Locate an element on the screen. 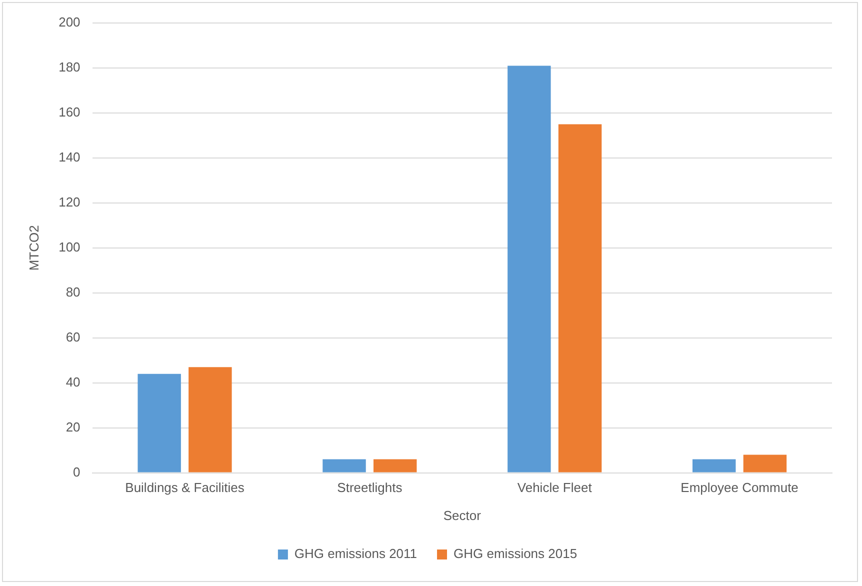 The width and height of the screenshot is (862, 586). x-tick-label: Vehicle Fleet is located at coordinates (554, 488).